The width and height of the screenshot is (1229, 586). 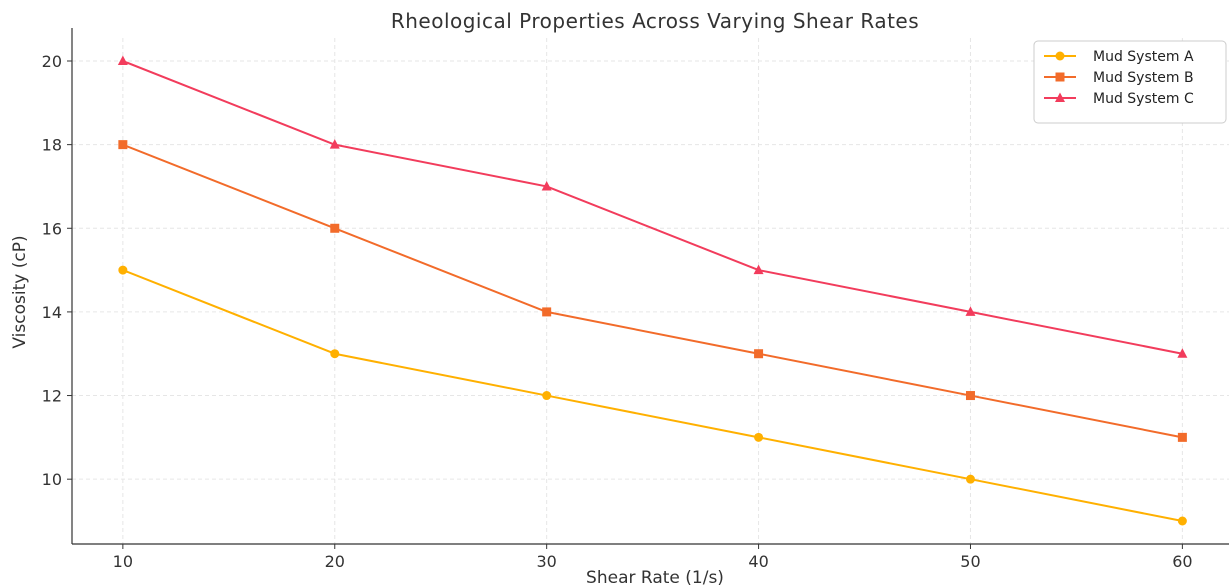 I want to click on y-tick-label: 14, so click(x=52, y=312).